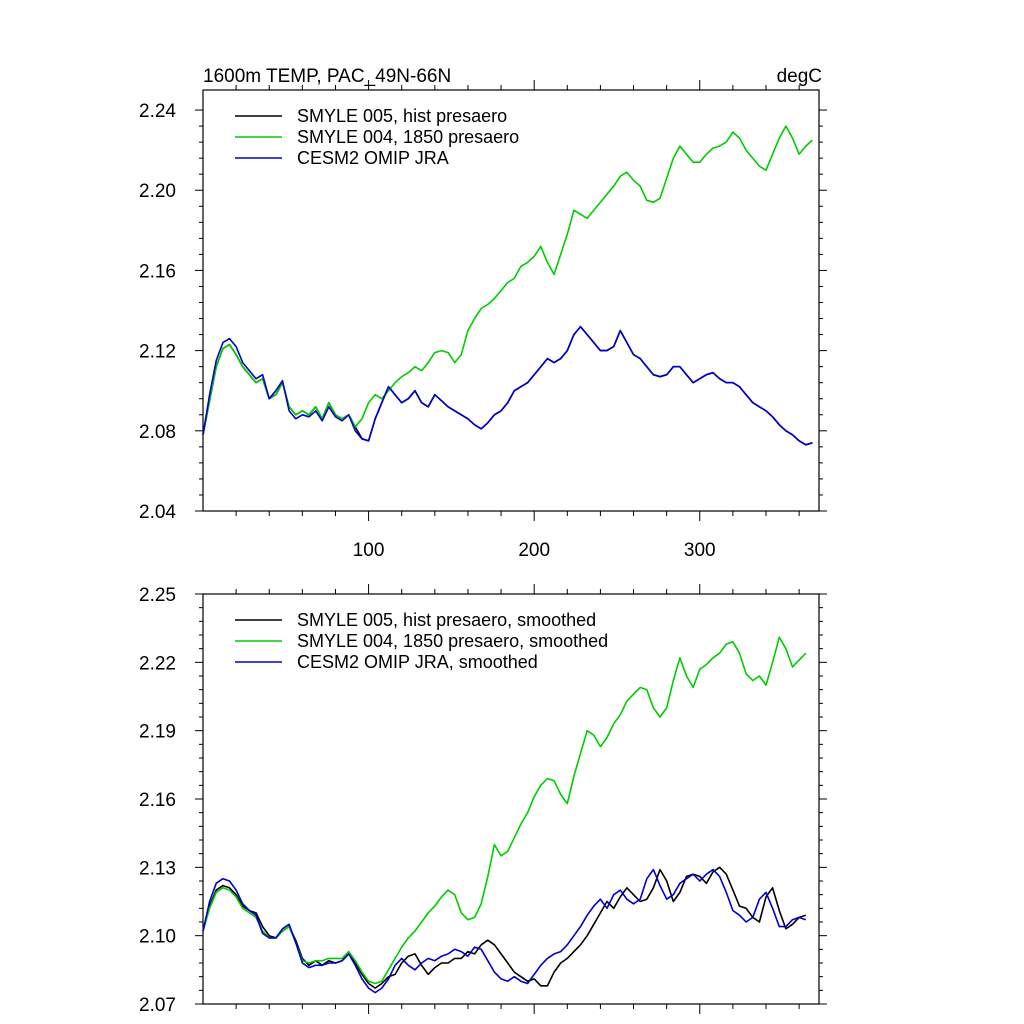 This screenshot has height=1024, width=1024. Describe the element at coordinates (157, 191) in the screenshot. I see `y-tick-label: 2.20` at that location.